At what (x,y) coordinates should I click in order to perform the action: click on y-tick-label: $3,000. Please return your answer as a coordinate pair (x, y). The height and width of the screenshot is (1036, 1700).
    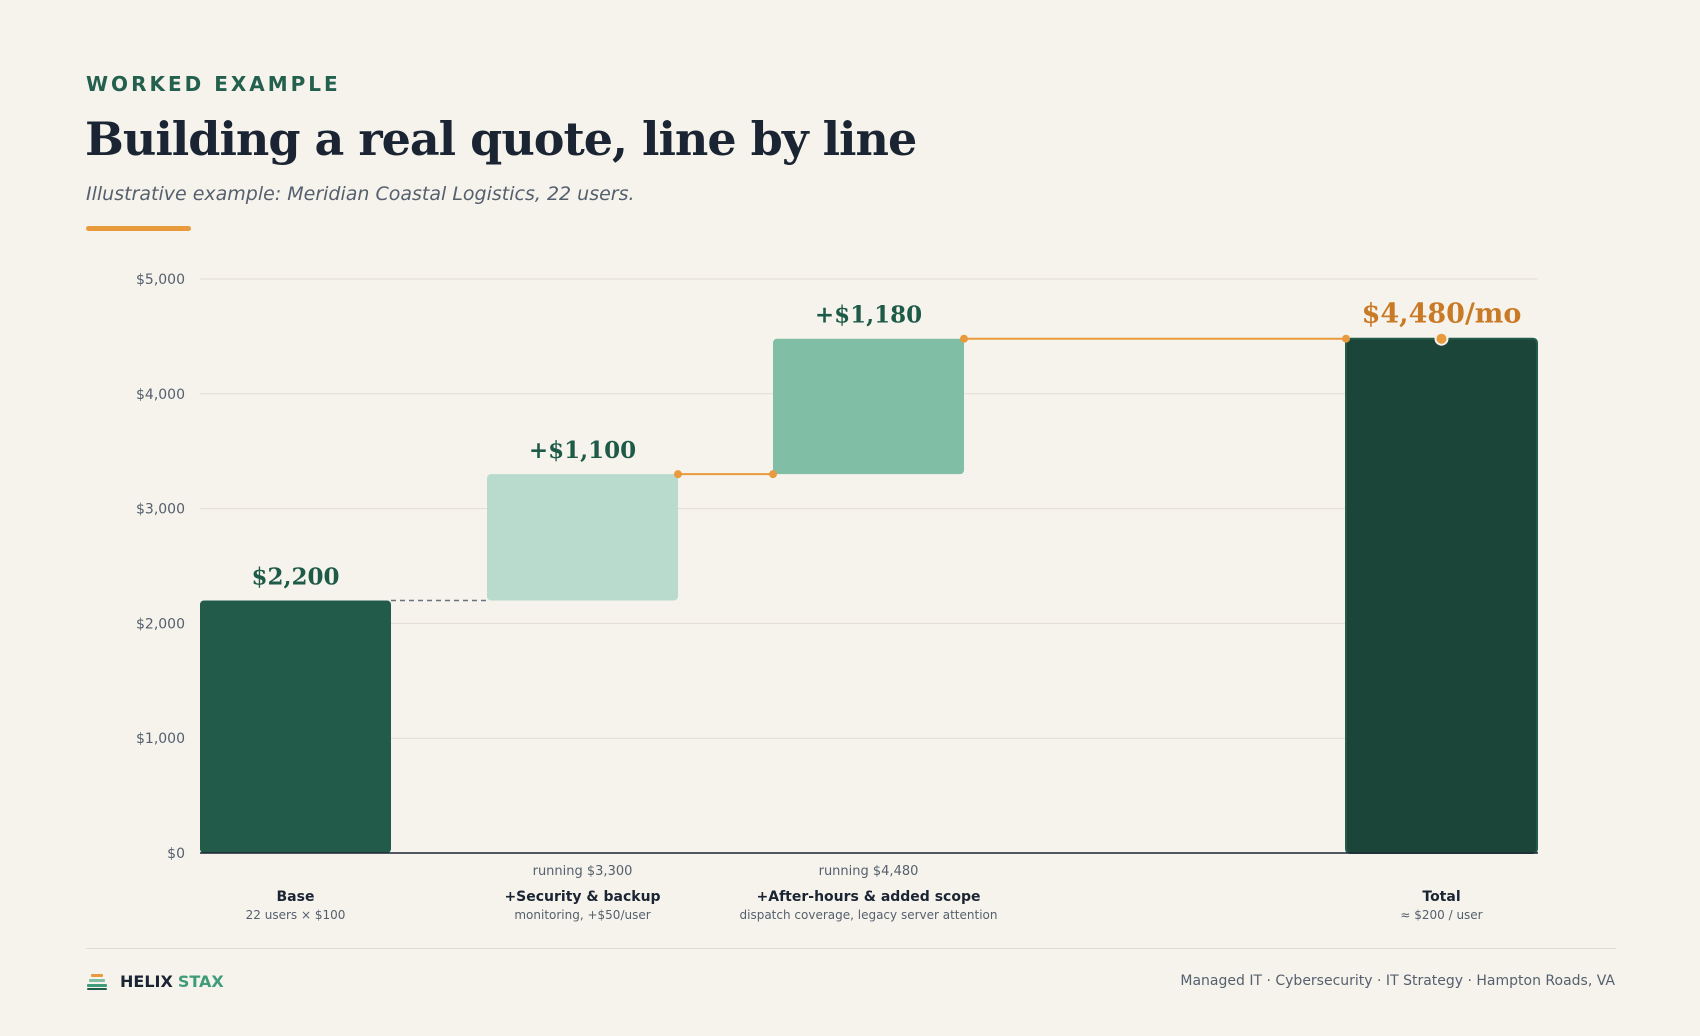
    Looking at the image, I should click on (160, 510).